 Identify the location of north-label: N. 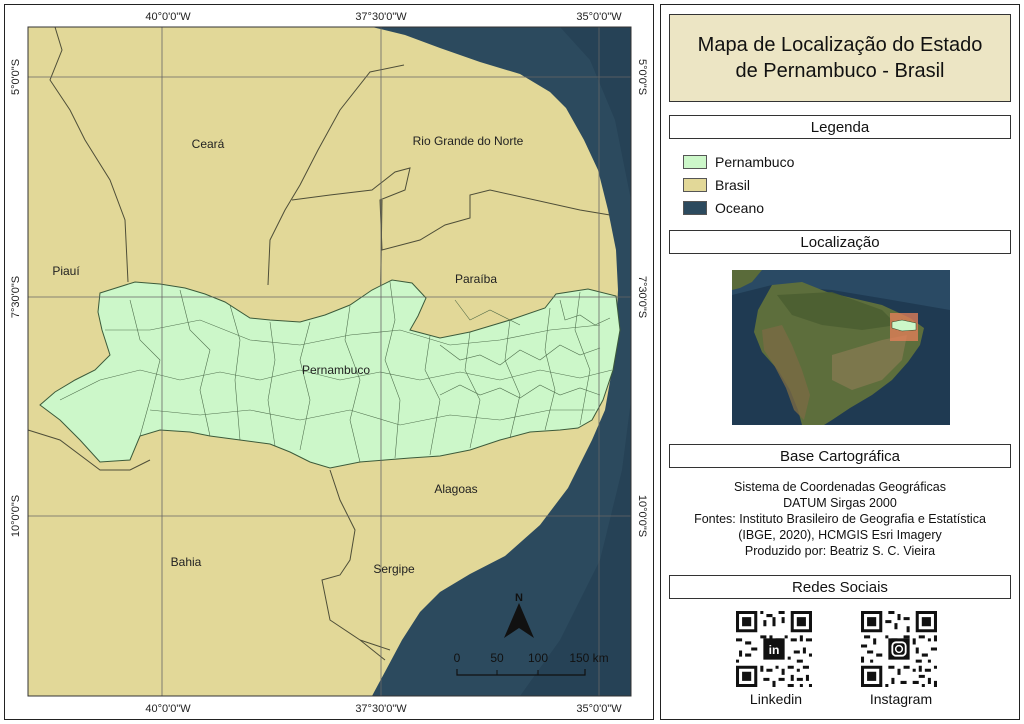
(519, 598).